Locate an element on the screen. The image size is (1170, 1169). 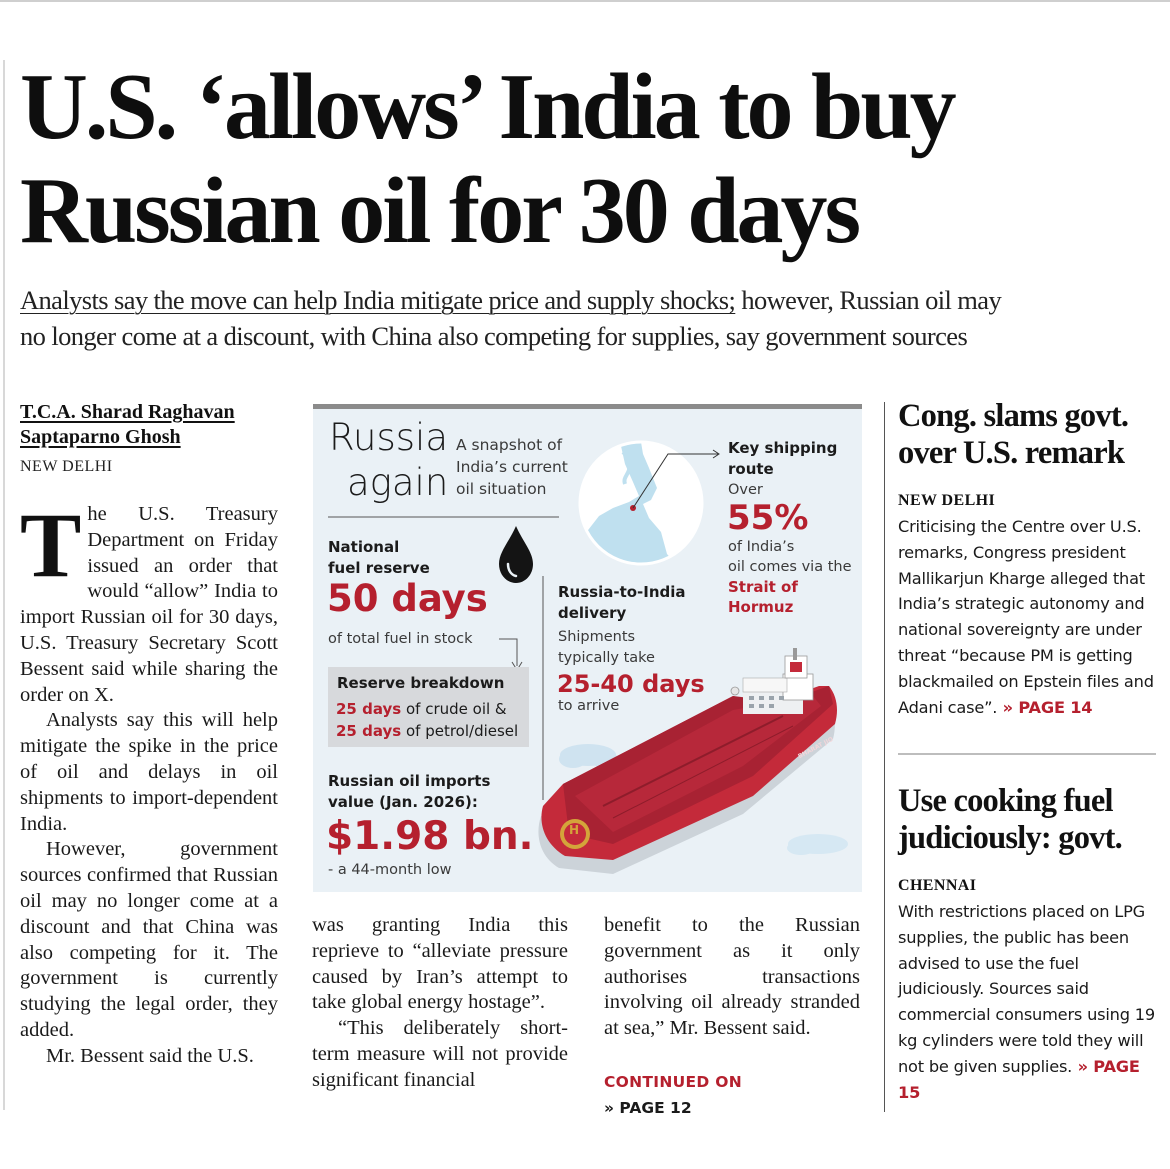
breakdown-title: Reserve breakdown is located at coordinates (421, 683).